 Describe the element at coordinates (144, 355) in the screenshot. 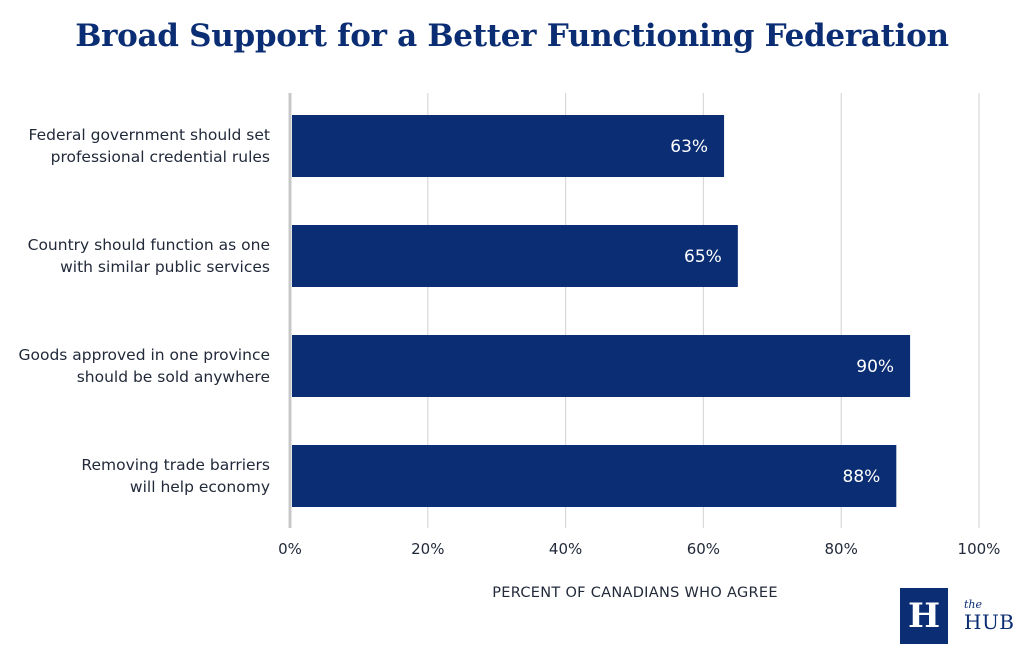

I see `category-label-line: Goods approved in one province` at that location.